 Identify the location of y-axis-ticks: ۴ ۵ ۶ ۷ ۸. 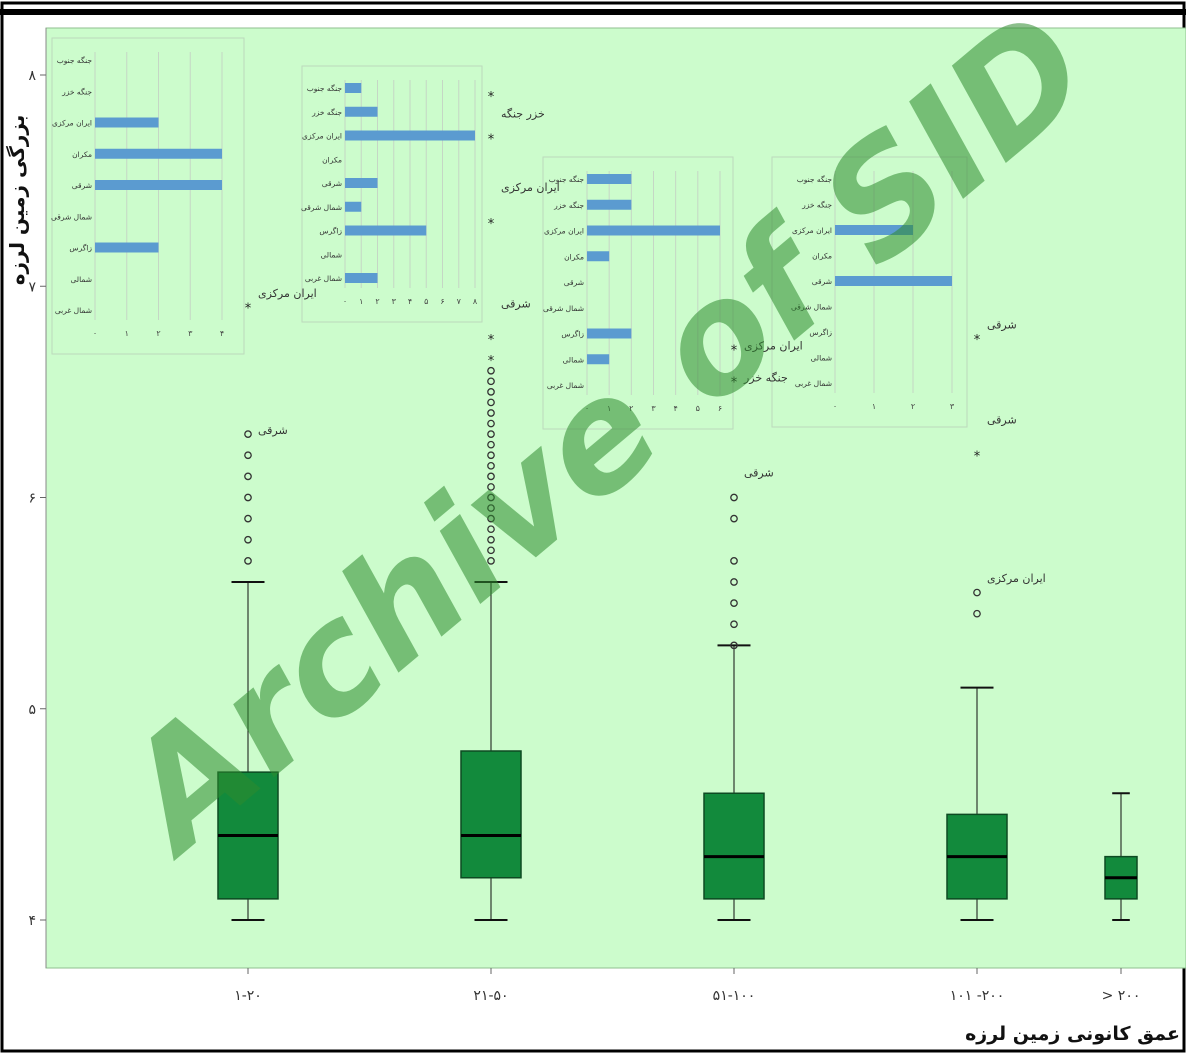
(37, 498).